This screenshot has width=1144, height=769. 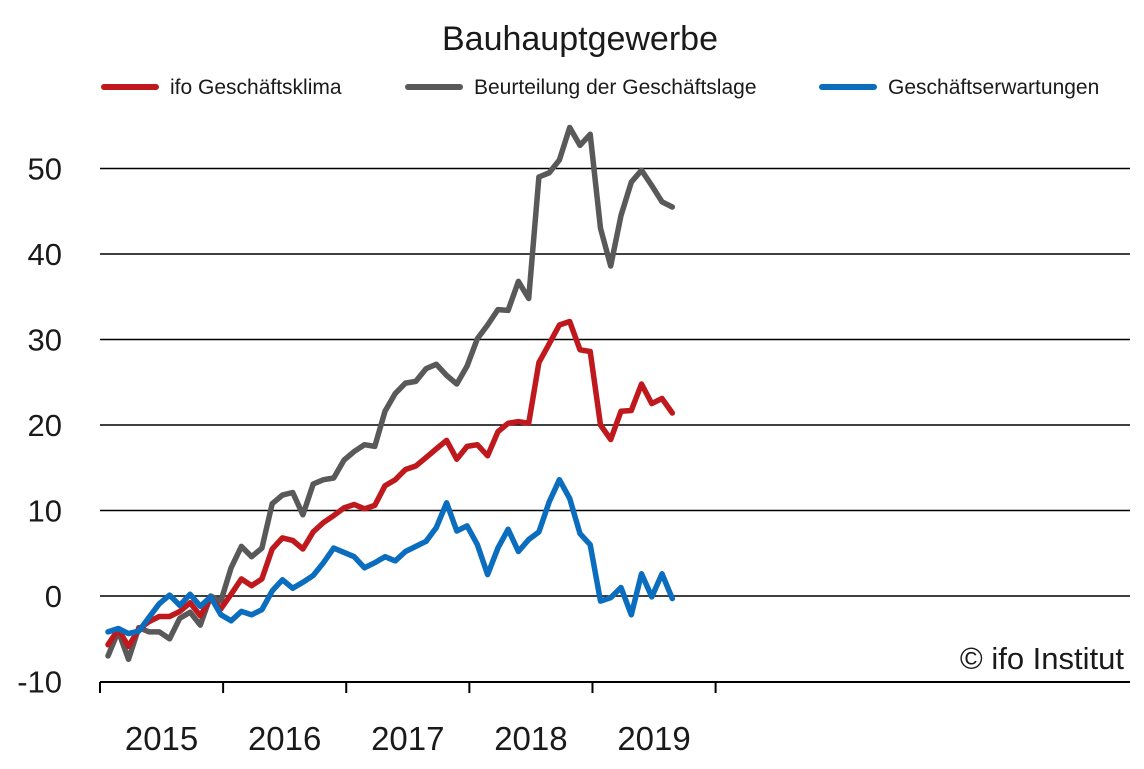 I want to click on credit-label: © ifo Institut, so click(x=1042, y=658).